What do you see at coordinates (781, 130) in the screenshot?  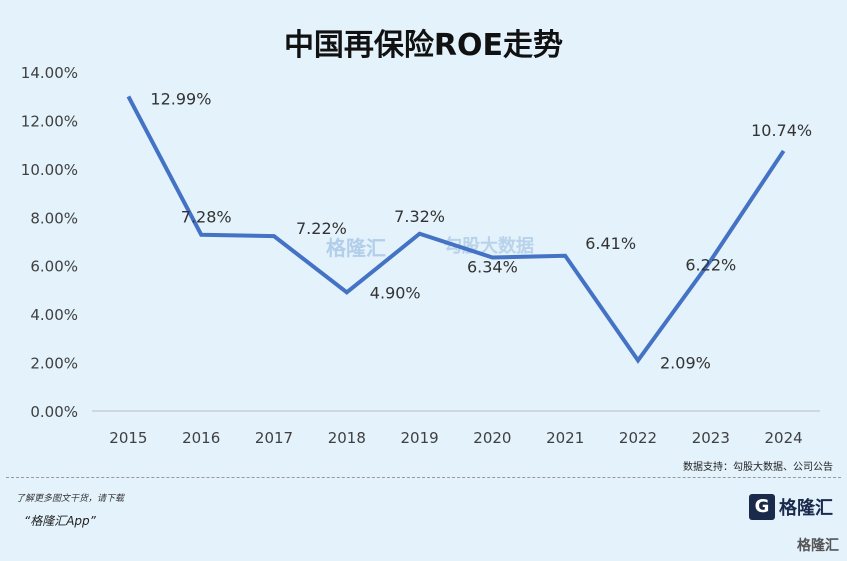 I see `data-label: 10.74%` at bounding box center [781, 130].